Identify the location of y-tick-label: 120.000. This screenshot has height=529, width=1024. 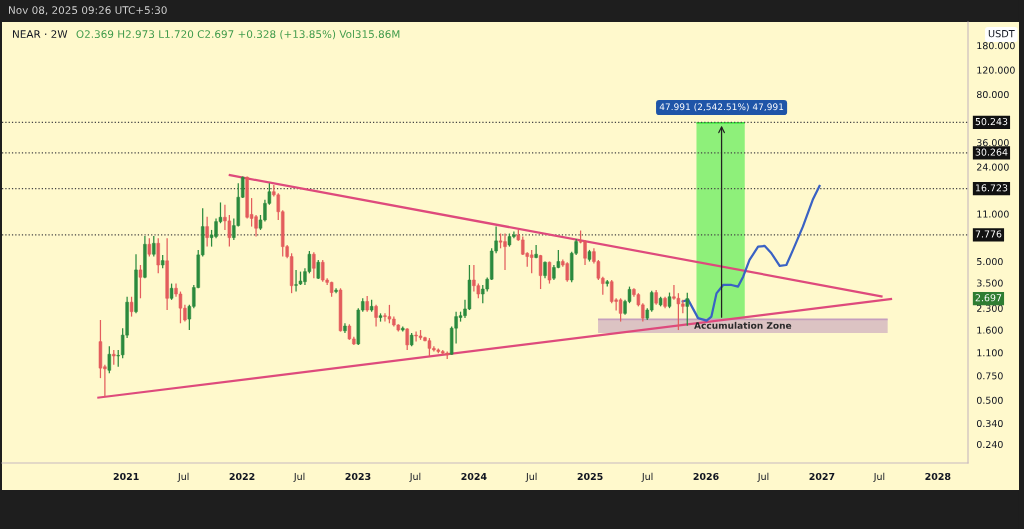
(996, 70).